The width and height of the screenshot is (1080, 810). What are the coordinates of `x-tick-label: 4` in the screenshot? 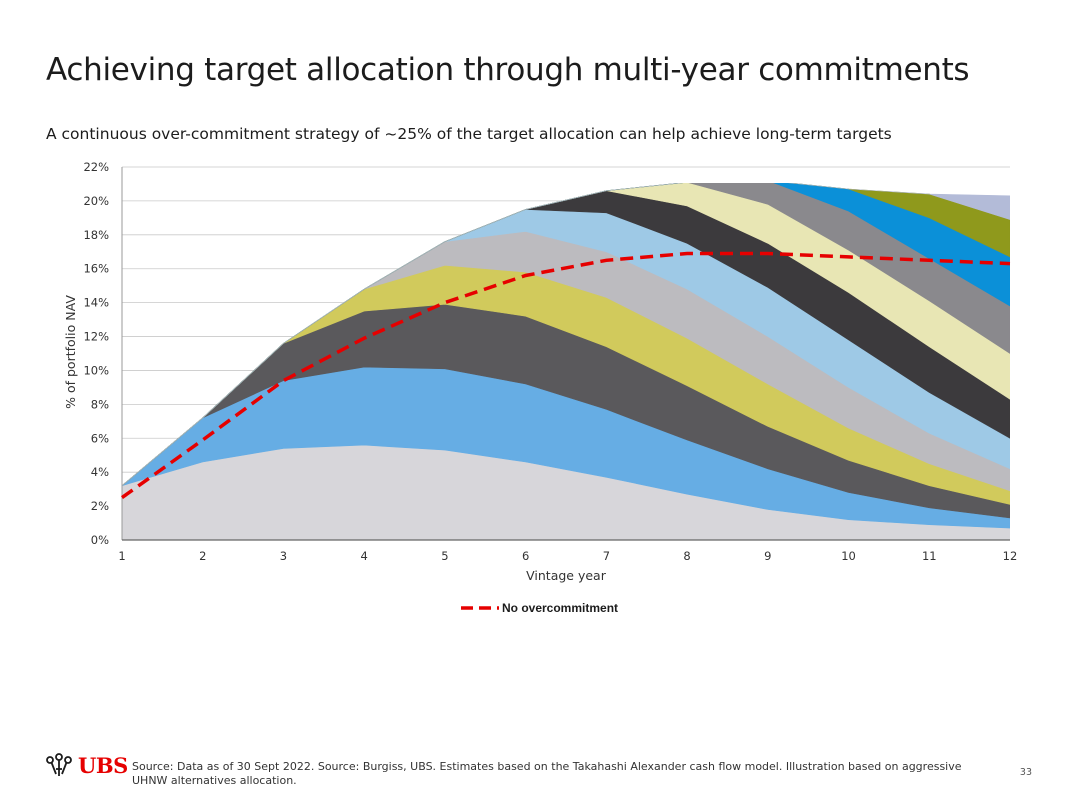 It's located at (364, 556).